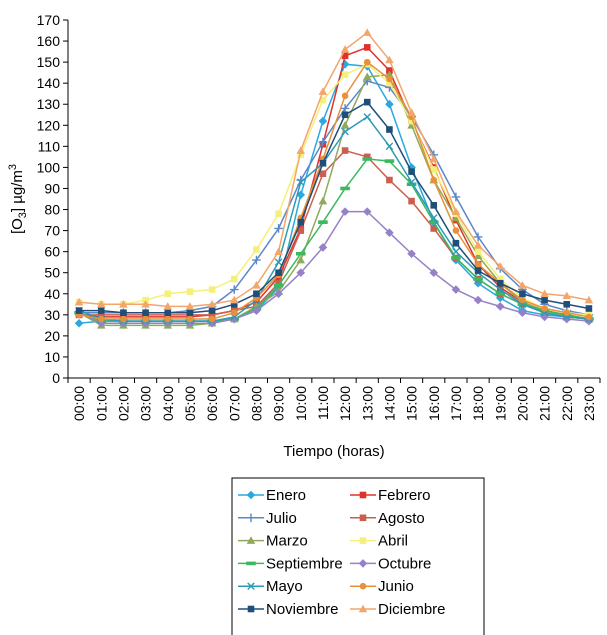  Describe the element at coordinates (412, 403) in the screenshot. I see `x-tick-label: 15:00` at that location.